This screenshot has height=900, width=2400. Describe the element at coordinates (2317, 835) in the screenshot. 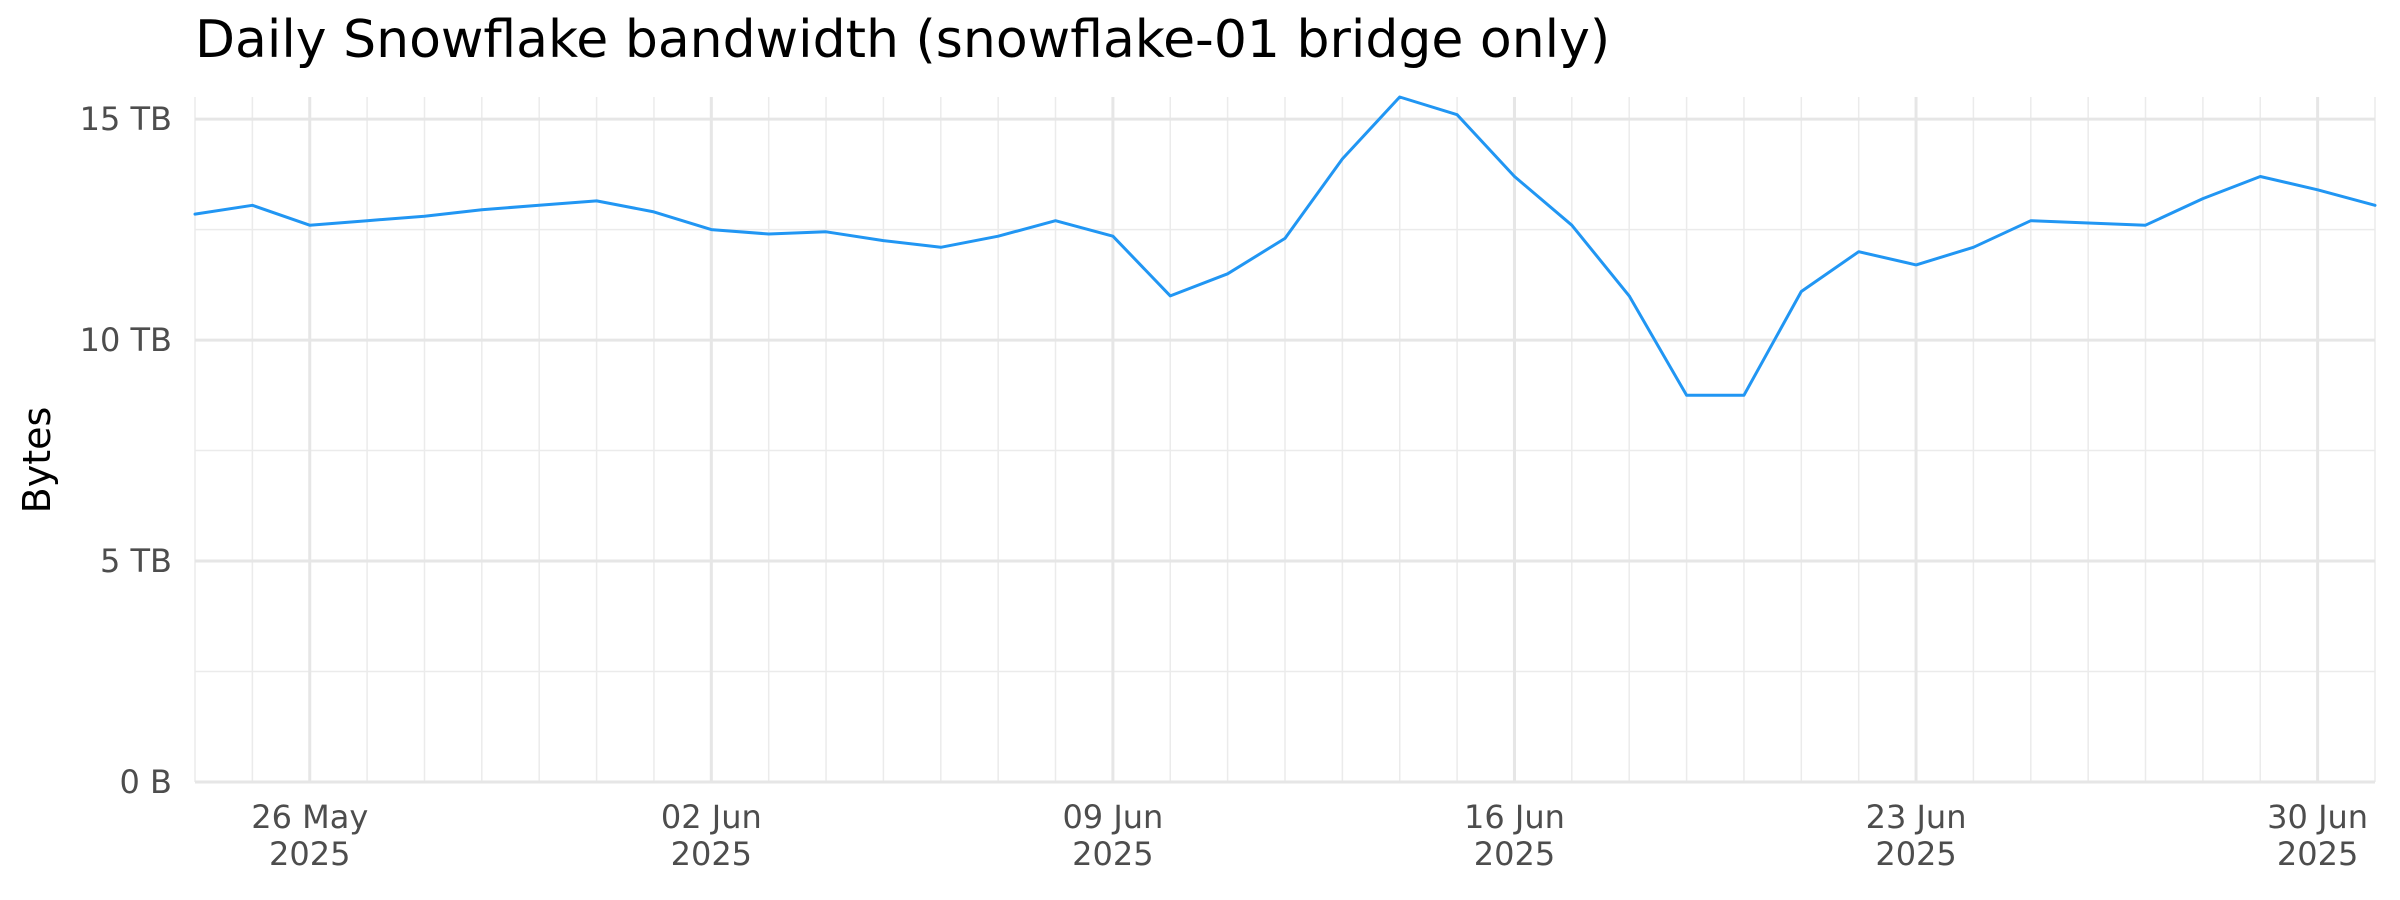

I see `x-tick-label: 30 Jun 2025` at that location.